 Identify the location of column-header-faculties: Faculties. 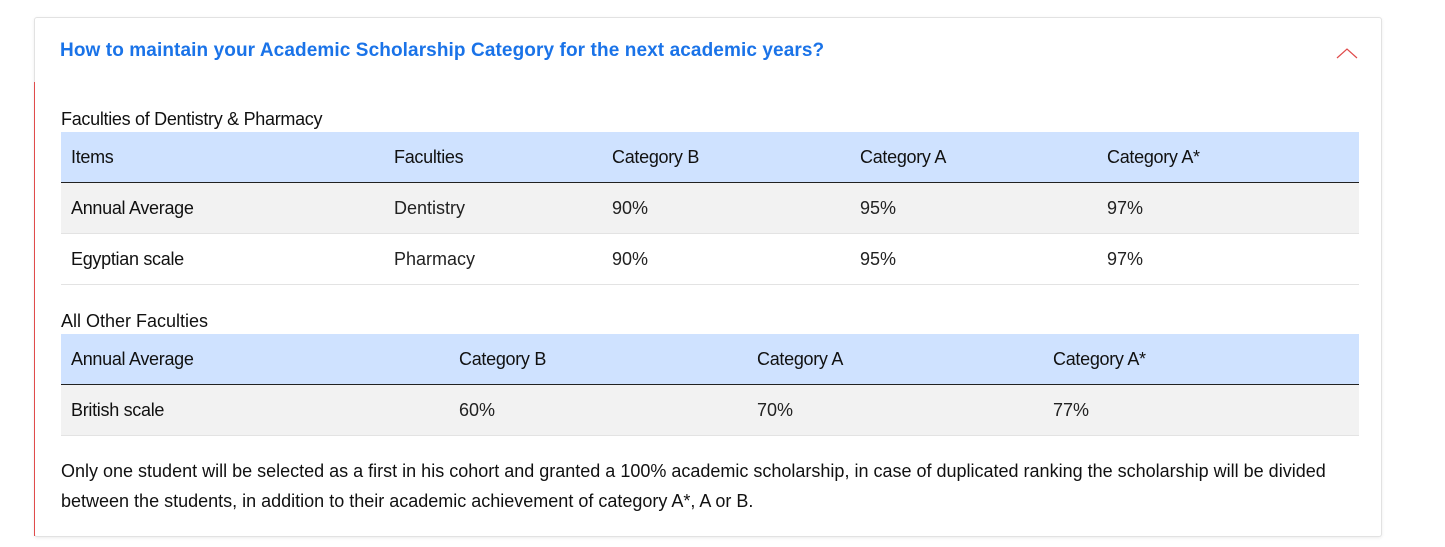
(493, 157).